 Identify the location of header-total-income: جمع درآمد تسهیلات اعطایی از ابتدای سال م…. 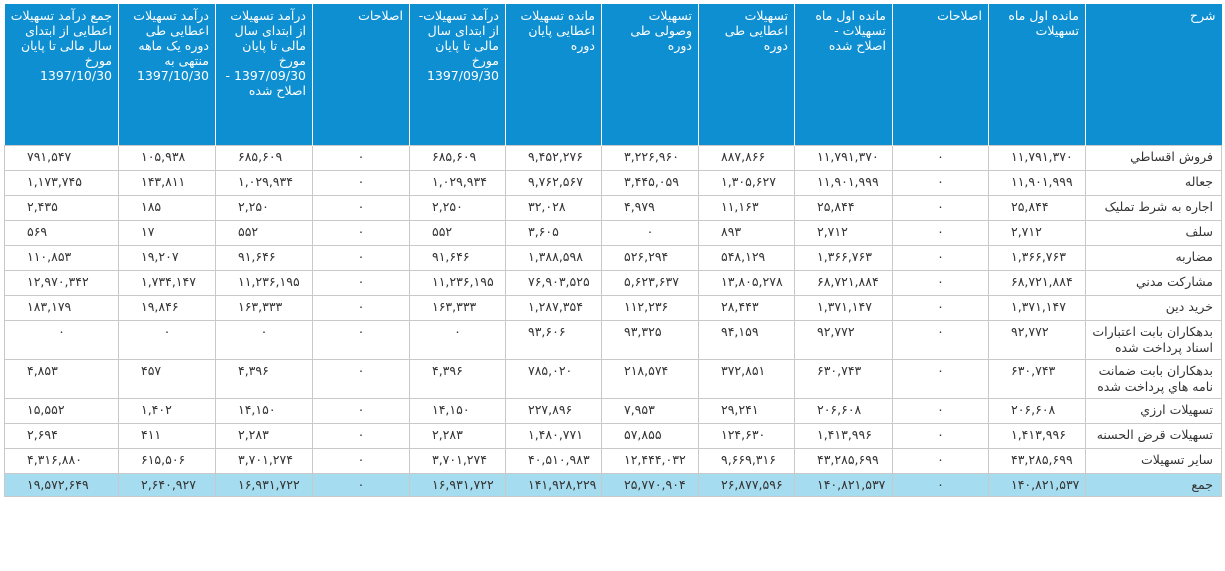
(61, 75).